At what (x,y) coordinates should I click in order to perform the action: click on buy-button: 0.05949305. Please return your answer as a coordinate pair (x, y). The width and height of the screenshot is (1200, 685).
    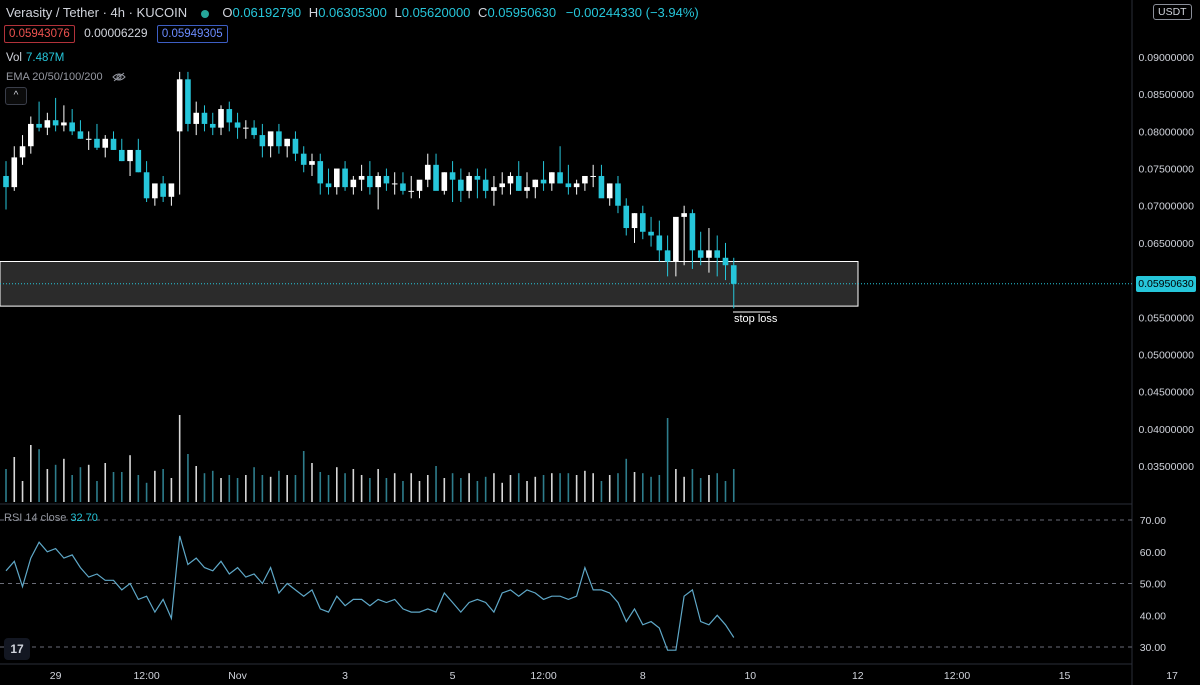
    Looking at the image, I should click on (192, 34).